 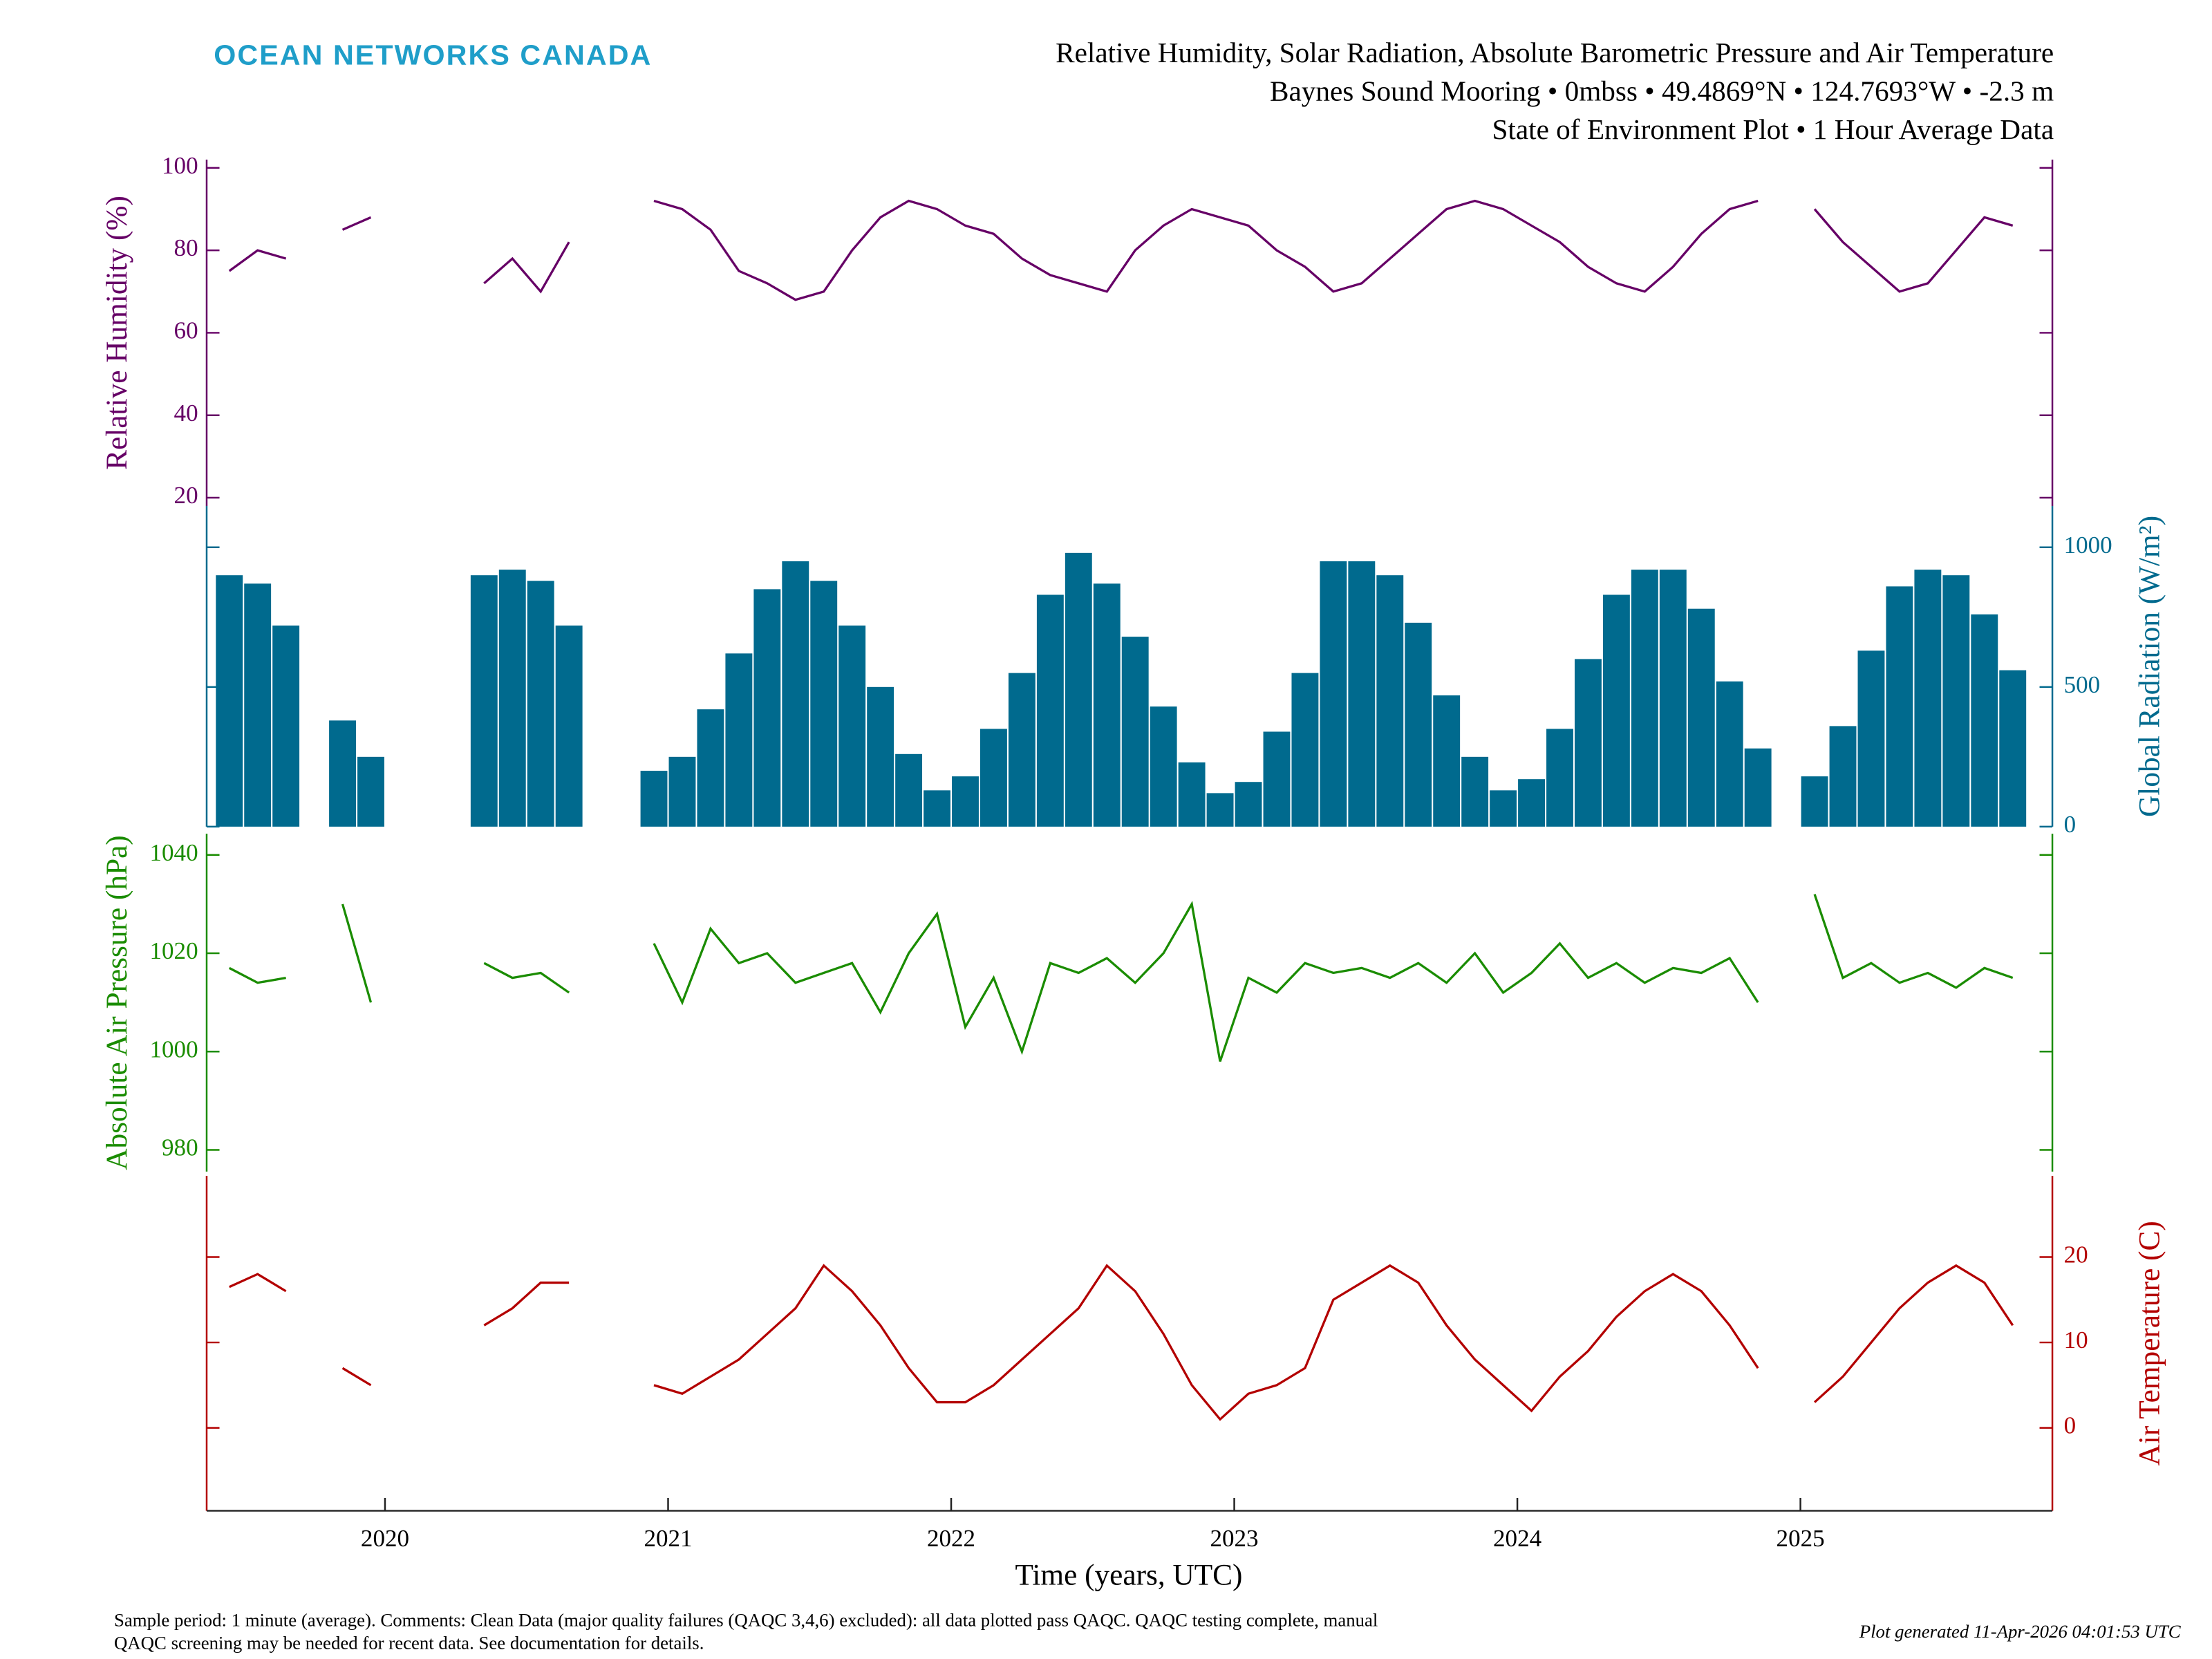 What do you see at coordinates (1234, 1539) in the screenshot?
I see `x-tick-label: 2023` at bounding box center [1234, 1539].